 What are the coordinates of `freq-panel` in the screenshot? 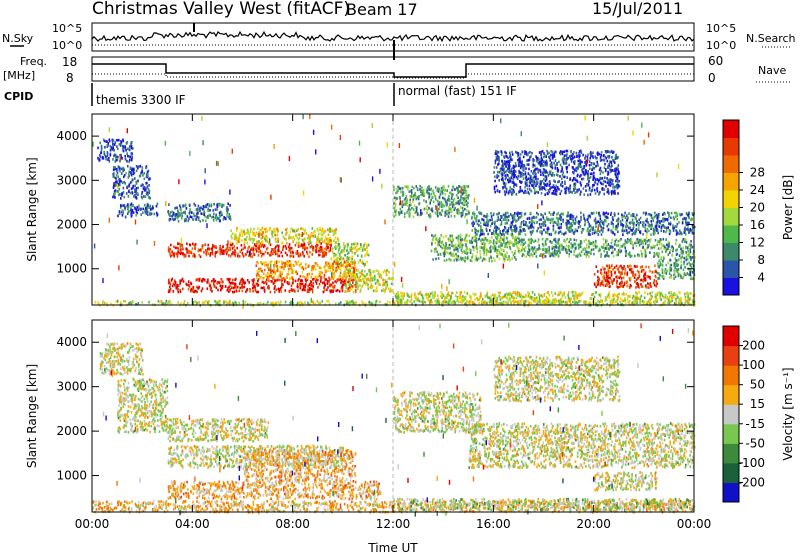 It's located at (393, 69).